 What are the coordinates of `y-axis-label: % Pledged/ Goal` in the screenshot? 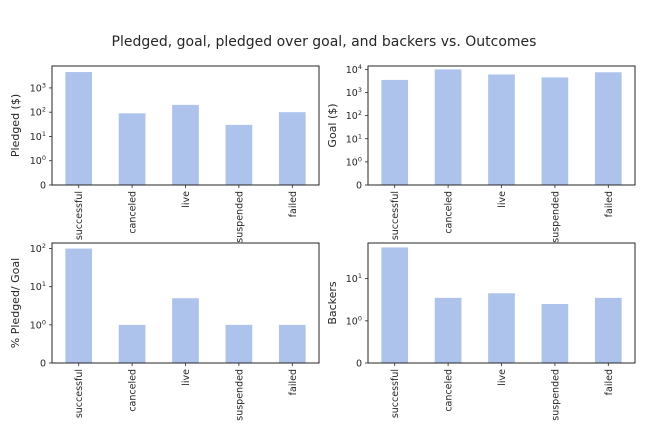 It's located at (15, 303).